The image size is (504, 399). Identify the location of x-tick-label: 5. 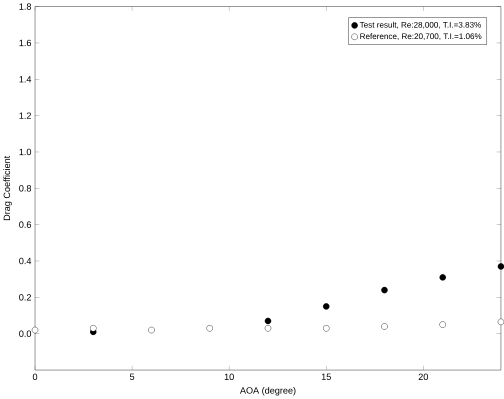
(132, 377).